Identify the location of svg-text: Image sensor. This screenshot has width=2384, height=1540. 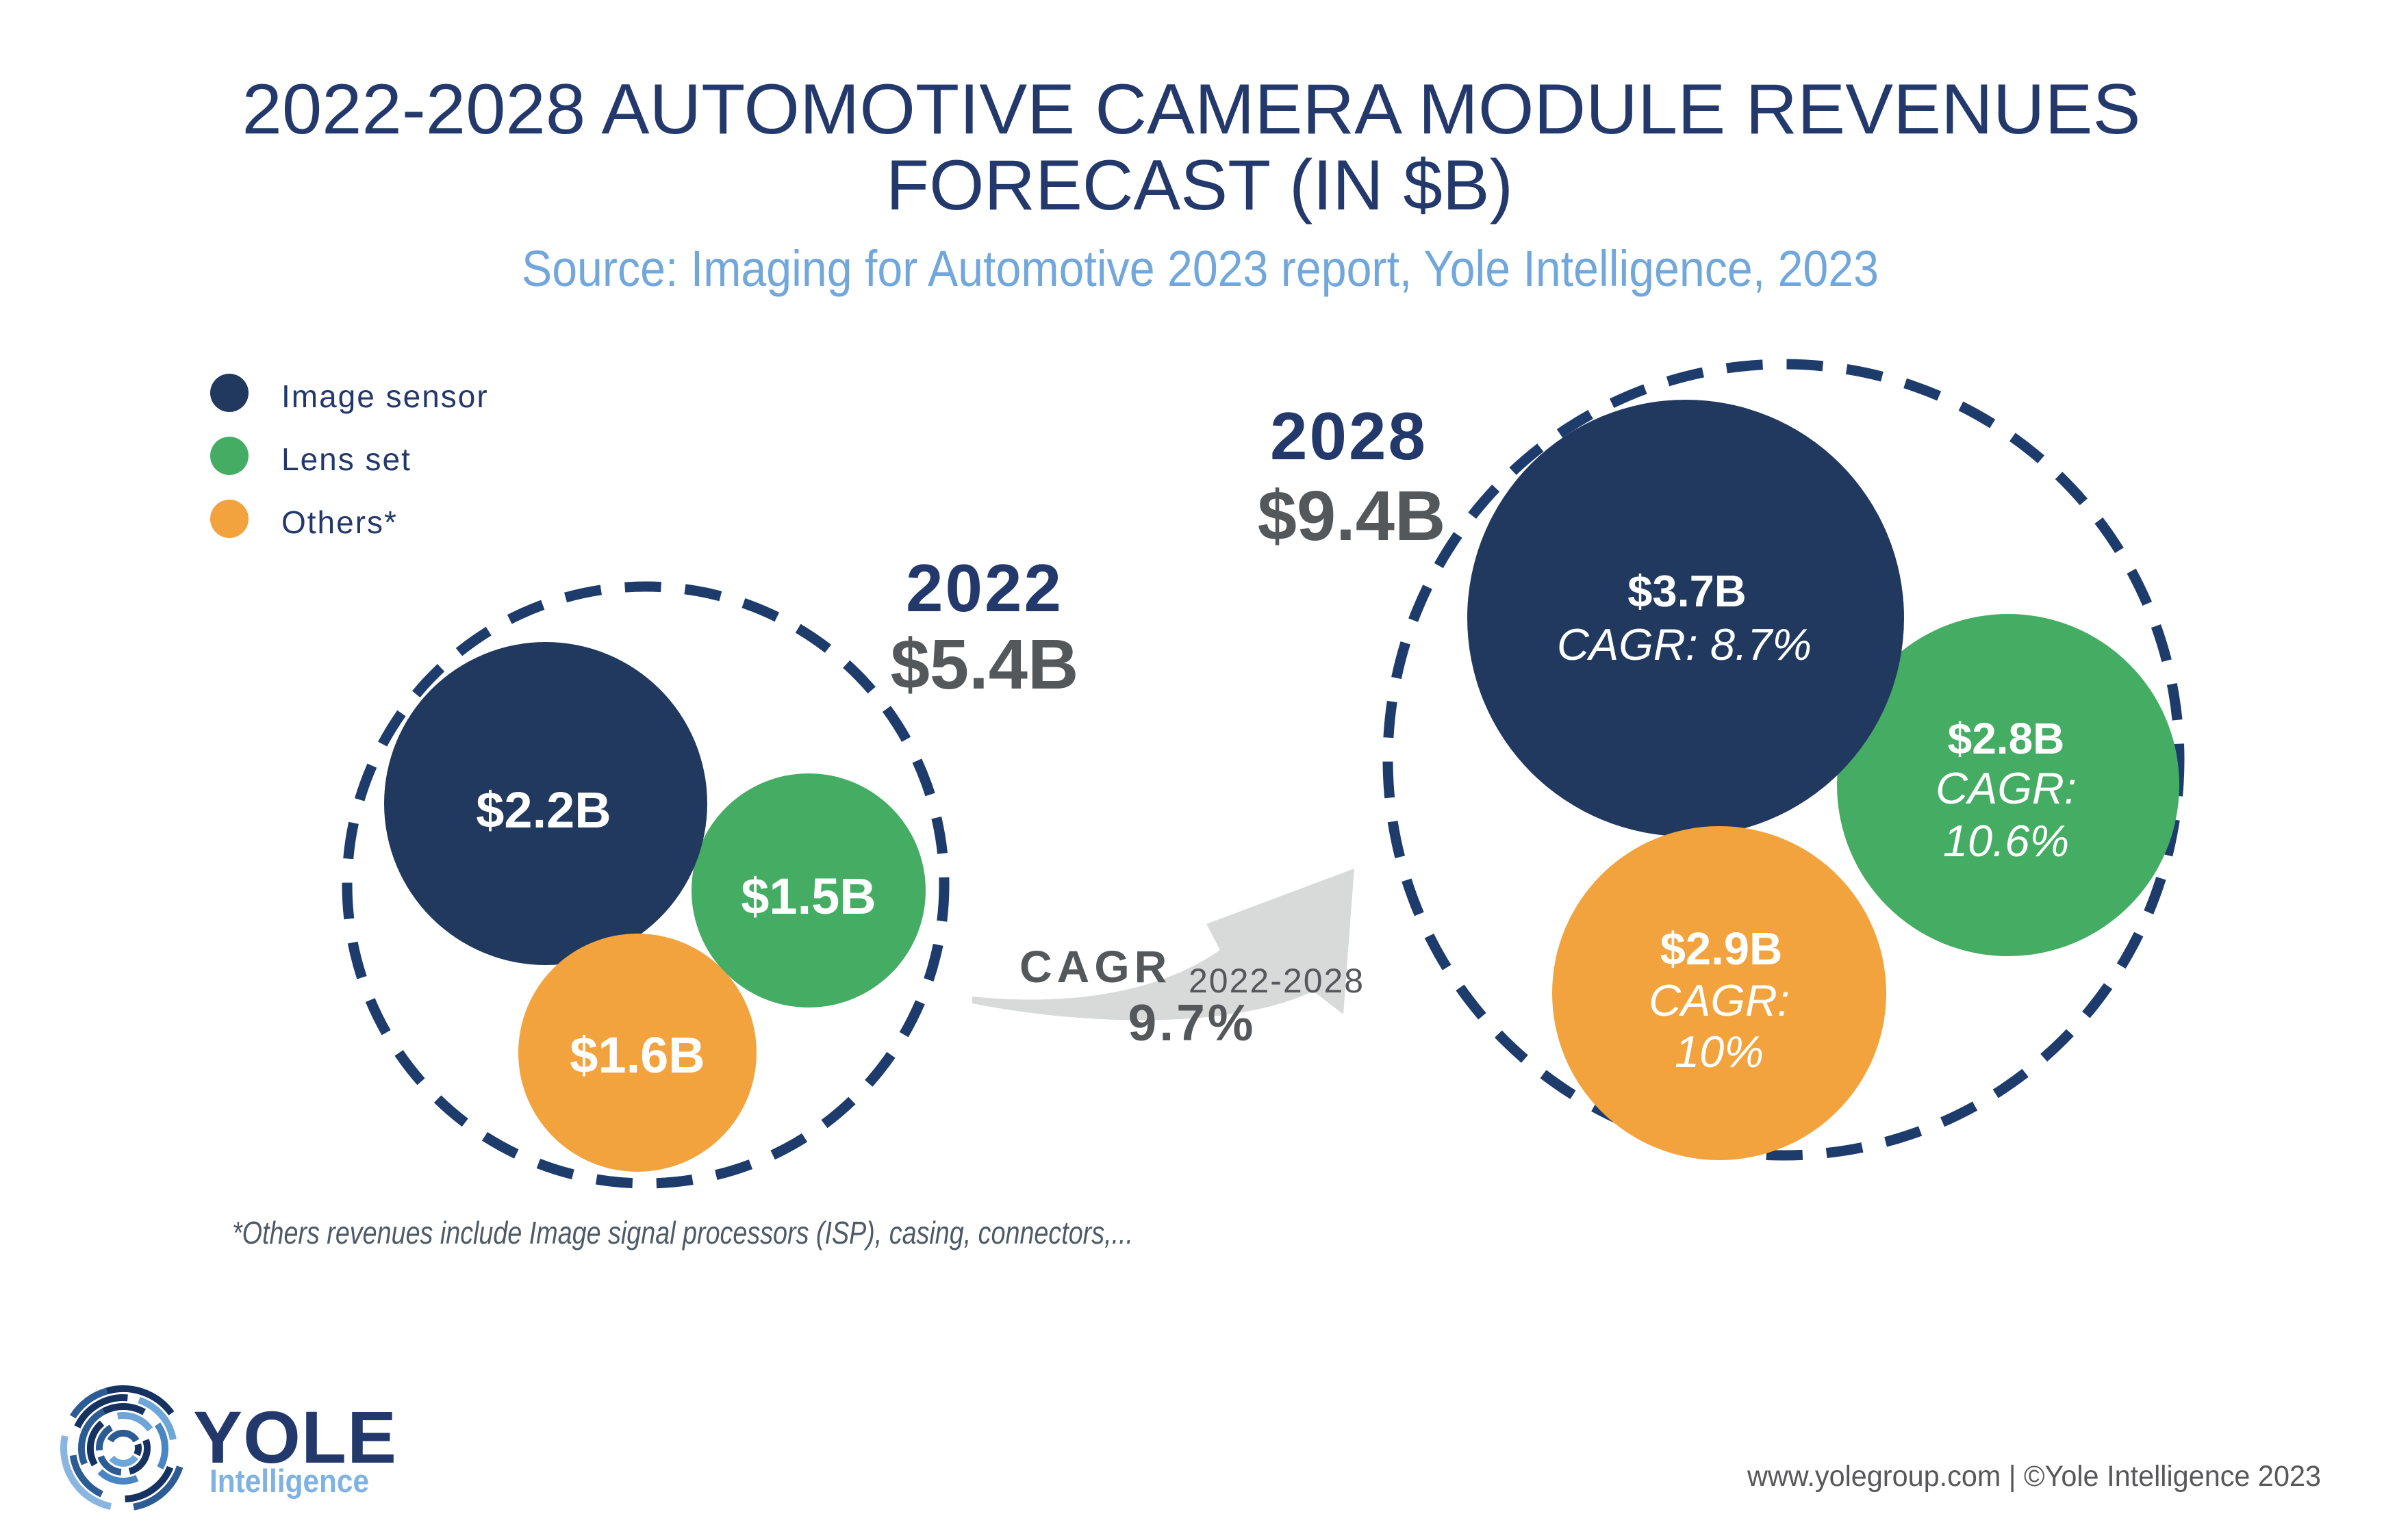
(385, 396).